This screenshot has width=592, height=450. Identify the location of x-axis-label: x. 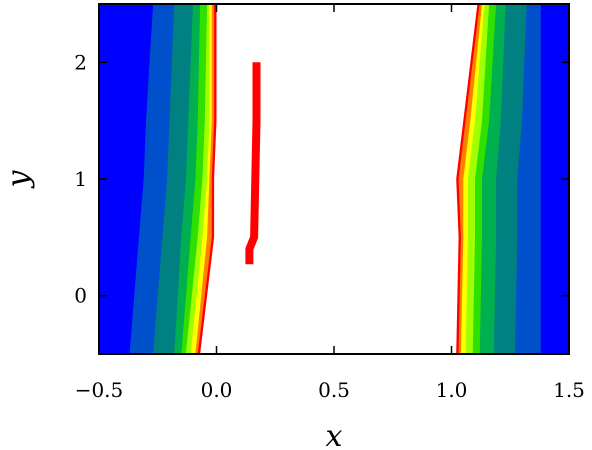
(334, 434).